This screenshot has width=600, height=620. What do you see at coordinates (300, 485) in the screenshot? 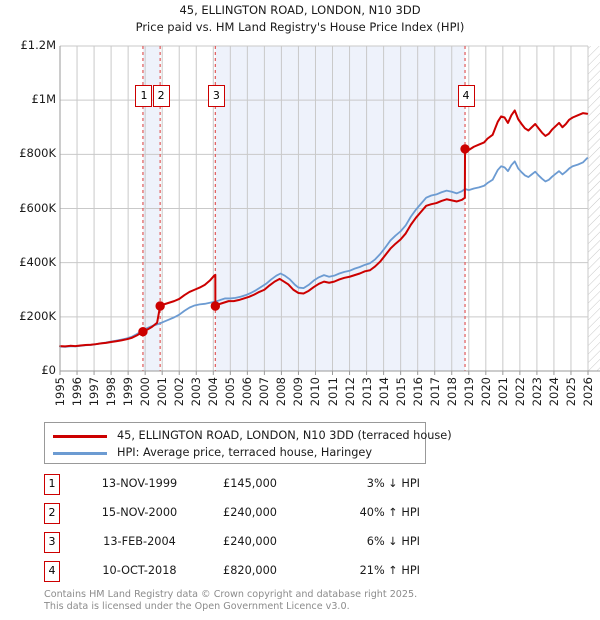
I see `table-row: 1 13-NOV-1999 £145,000 3% ↓ HPI` at bounding box center [300, 485].